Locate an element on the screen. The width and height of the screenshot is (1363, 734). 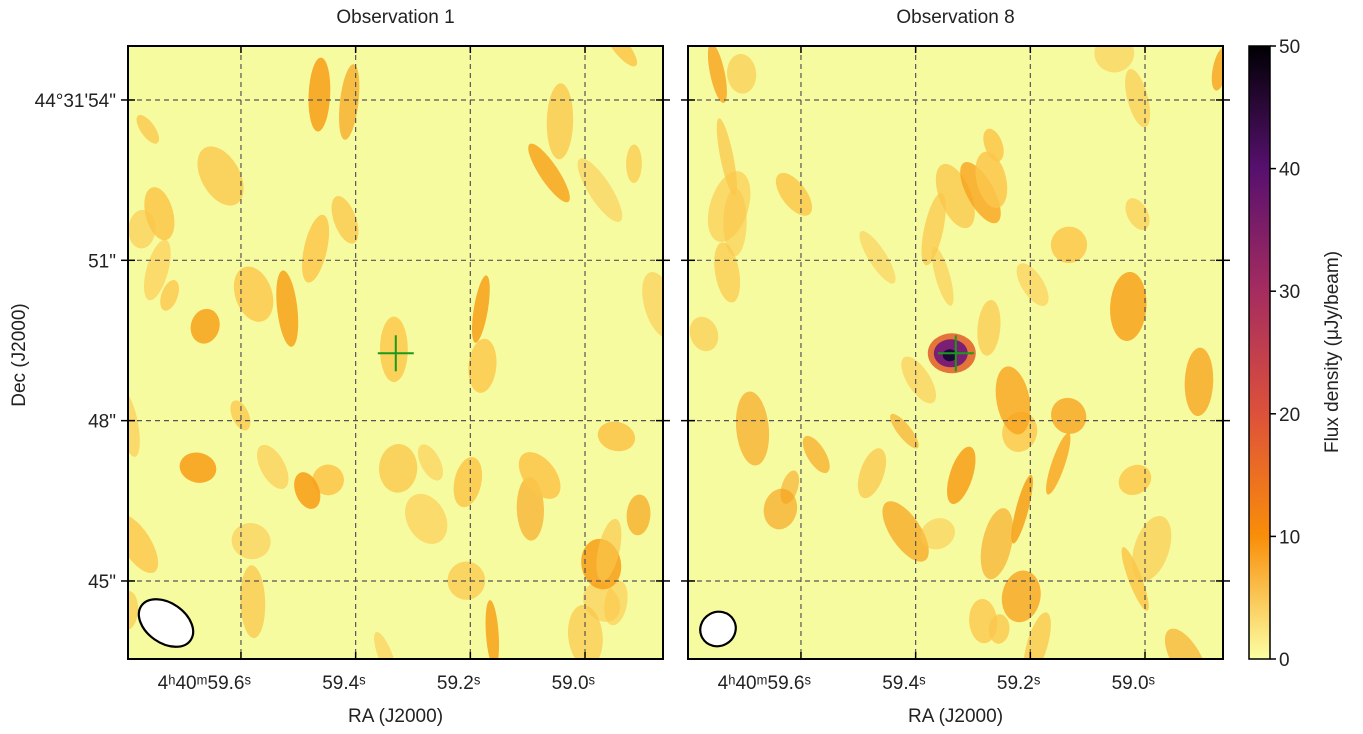
panel-title: Observation 8 is located at coordinates (955, 17).